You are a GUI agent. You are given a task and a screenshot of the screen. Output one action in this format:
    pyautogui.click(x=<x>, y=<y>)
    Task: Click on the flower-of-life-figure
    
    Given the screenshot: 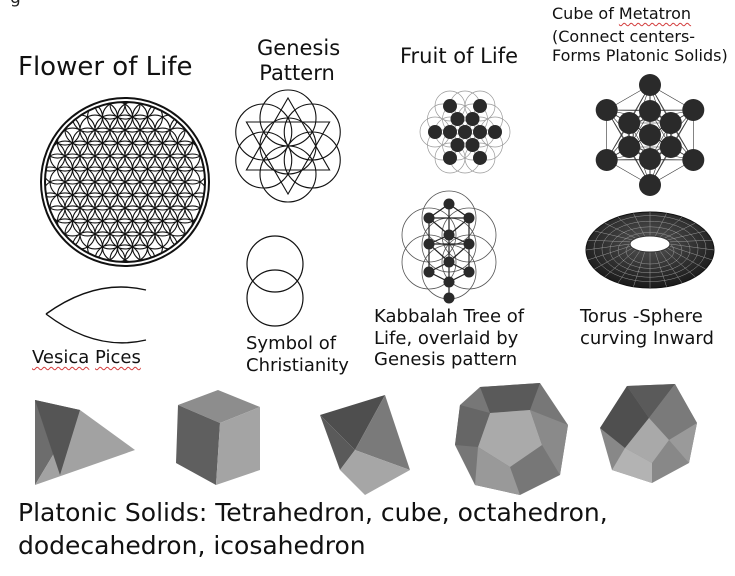 What is the action you would take?
    pyautogui.click(x=125, y=182)
    